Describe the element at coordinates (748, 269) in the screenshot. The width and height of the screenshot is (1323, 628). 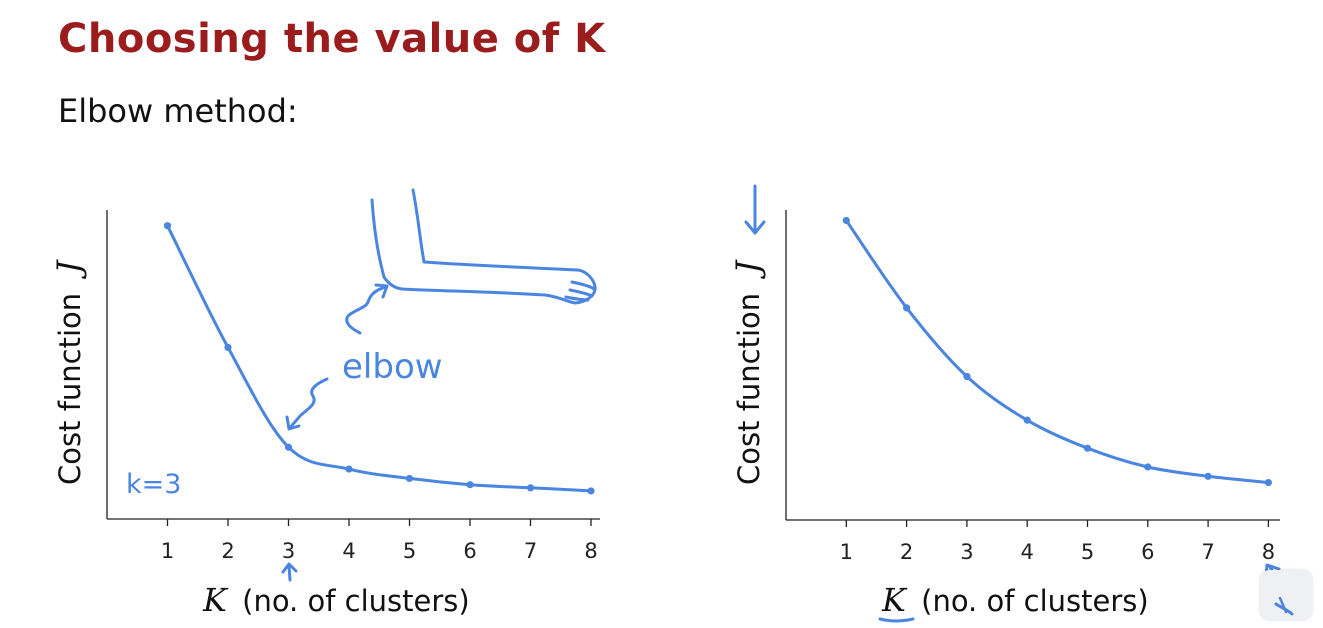
I see `y-axis-var-right: J` at that location.